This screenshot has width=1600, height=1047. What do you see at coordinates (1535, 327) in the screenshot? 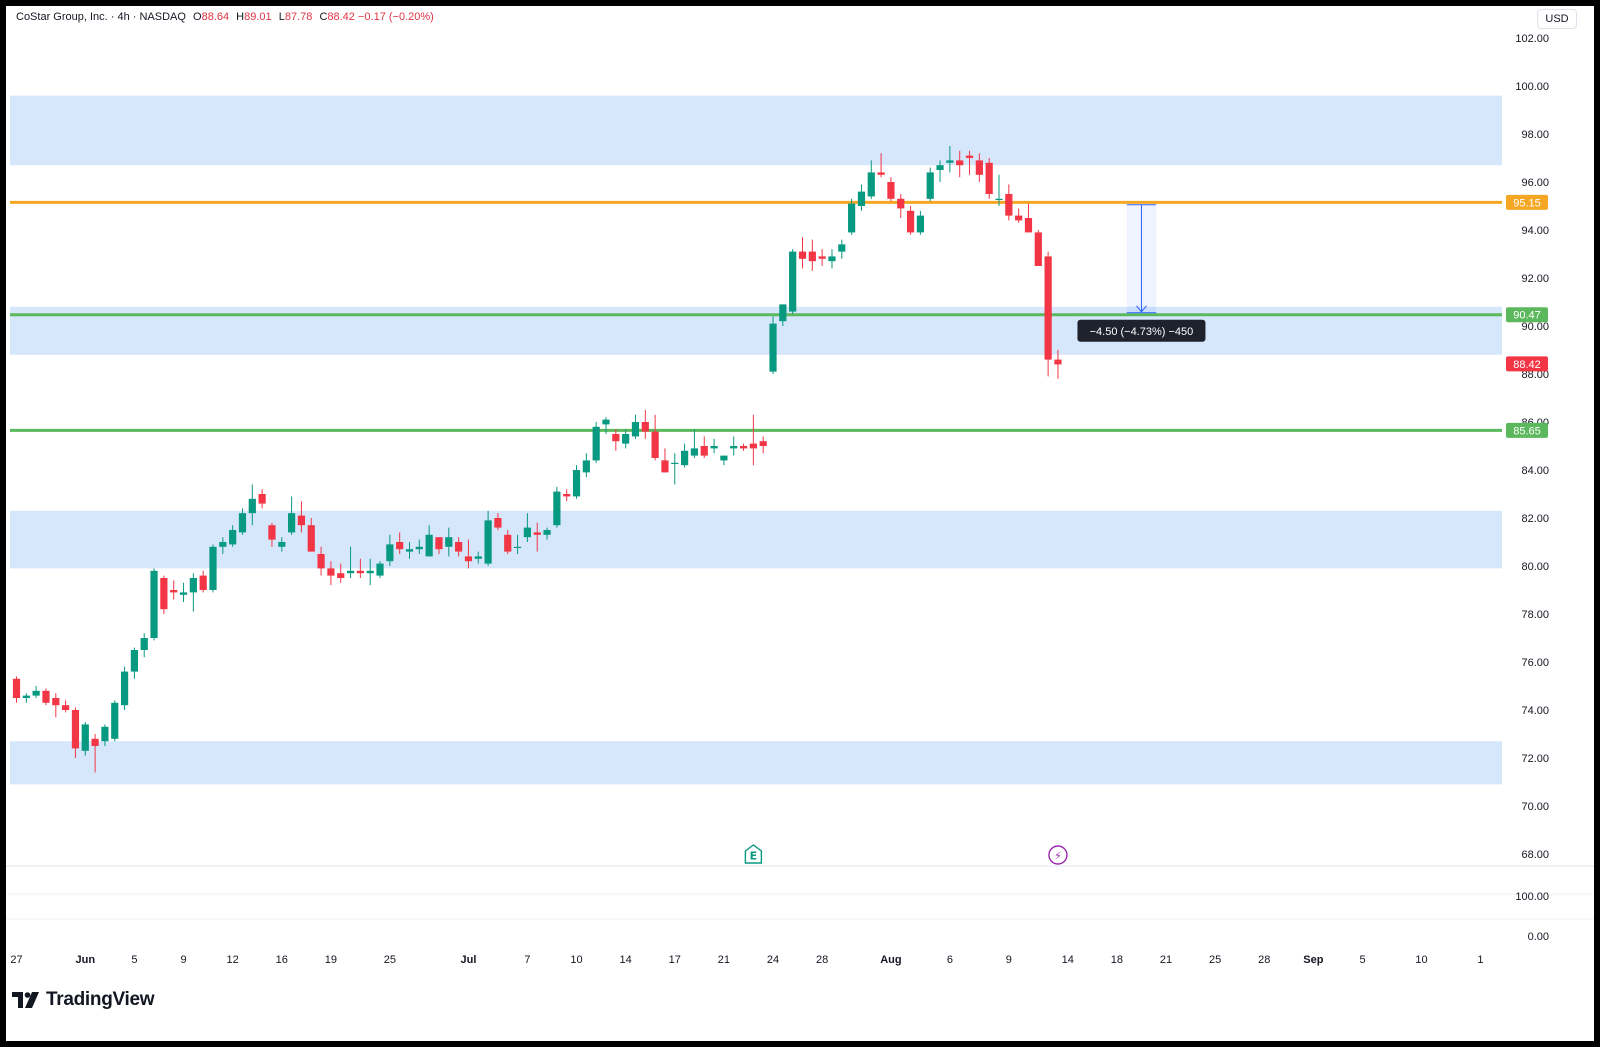
I see `y-tick-label: 90.00` at bounding box center [1535, 327].